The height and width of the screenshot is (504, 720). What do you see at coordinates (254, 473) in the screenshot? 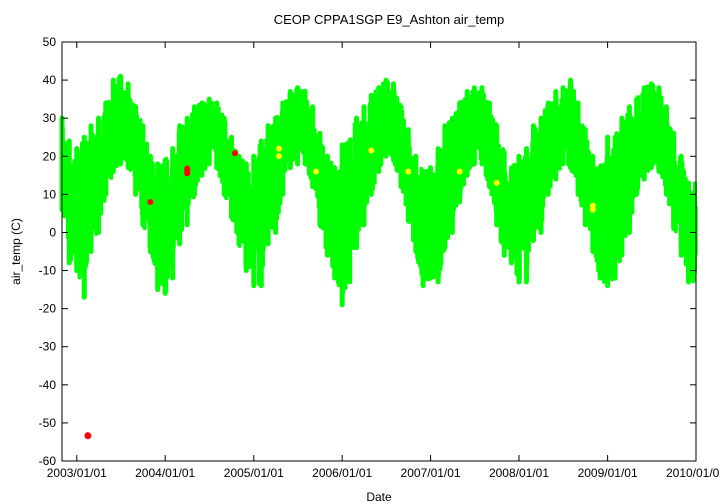
I see `x-tick-label: 2005/01/01` at bounding box center [254, 473].